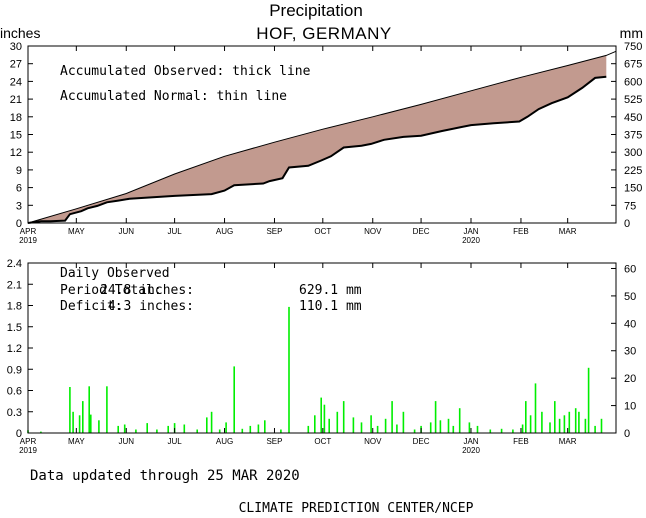 This screenshot has width=646, height=518. What do you see at coordinates (627, 224) in the screenshot?
I see `right-tick-label: 0` at bounding box center [627, 224].